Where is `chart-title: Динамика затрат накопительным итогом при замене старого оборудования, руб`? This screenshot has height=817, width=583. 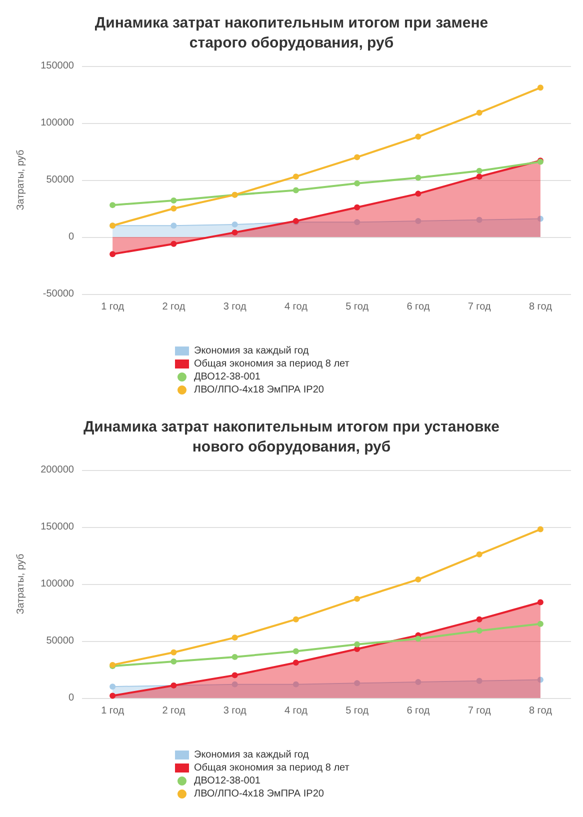
chart-title: Динамика затрат накопительным итогом при замене старого оборудования, руб is located at coordinates (291, 33).